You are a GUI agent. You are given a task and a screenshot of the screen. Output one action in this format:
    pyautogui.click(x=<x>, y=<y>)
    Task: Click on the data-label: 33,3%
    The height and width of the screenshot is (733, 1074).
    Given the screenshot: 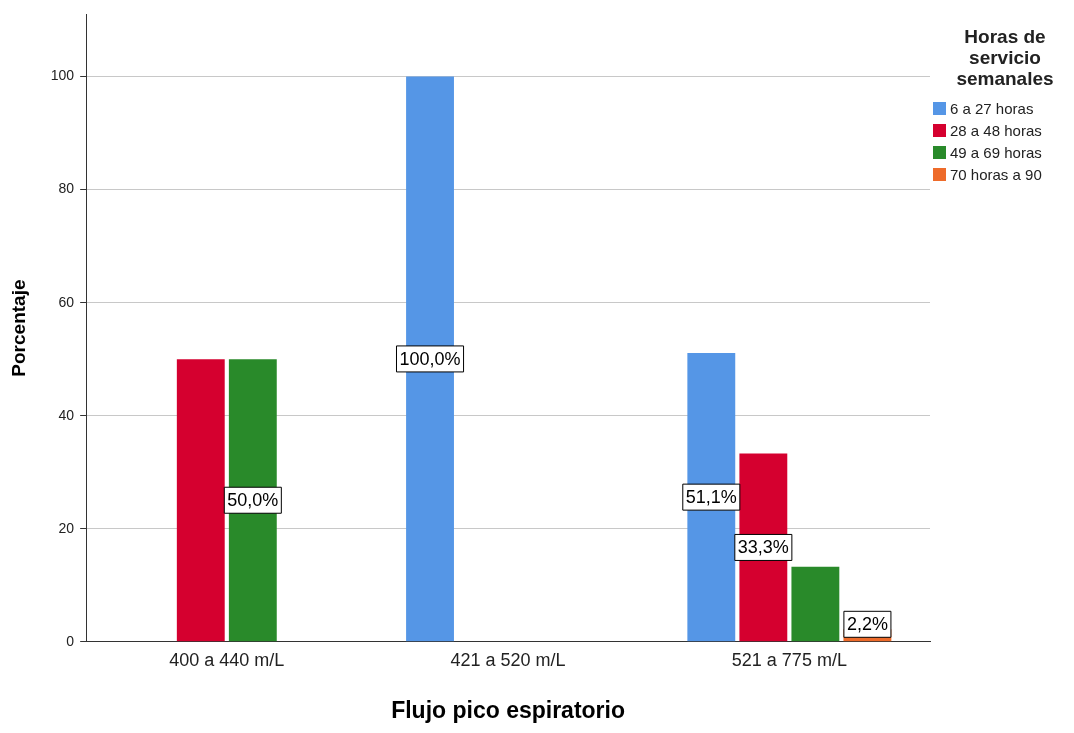 What is the action you would take?
    pyautogui.click(x=763, y=547)
    